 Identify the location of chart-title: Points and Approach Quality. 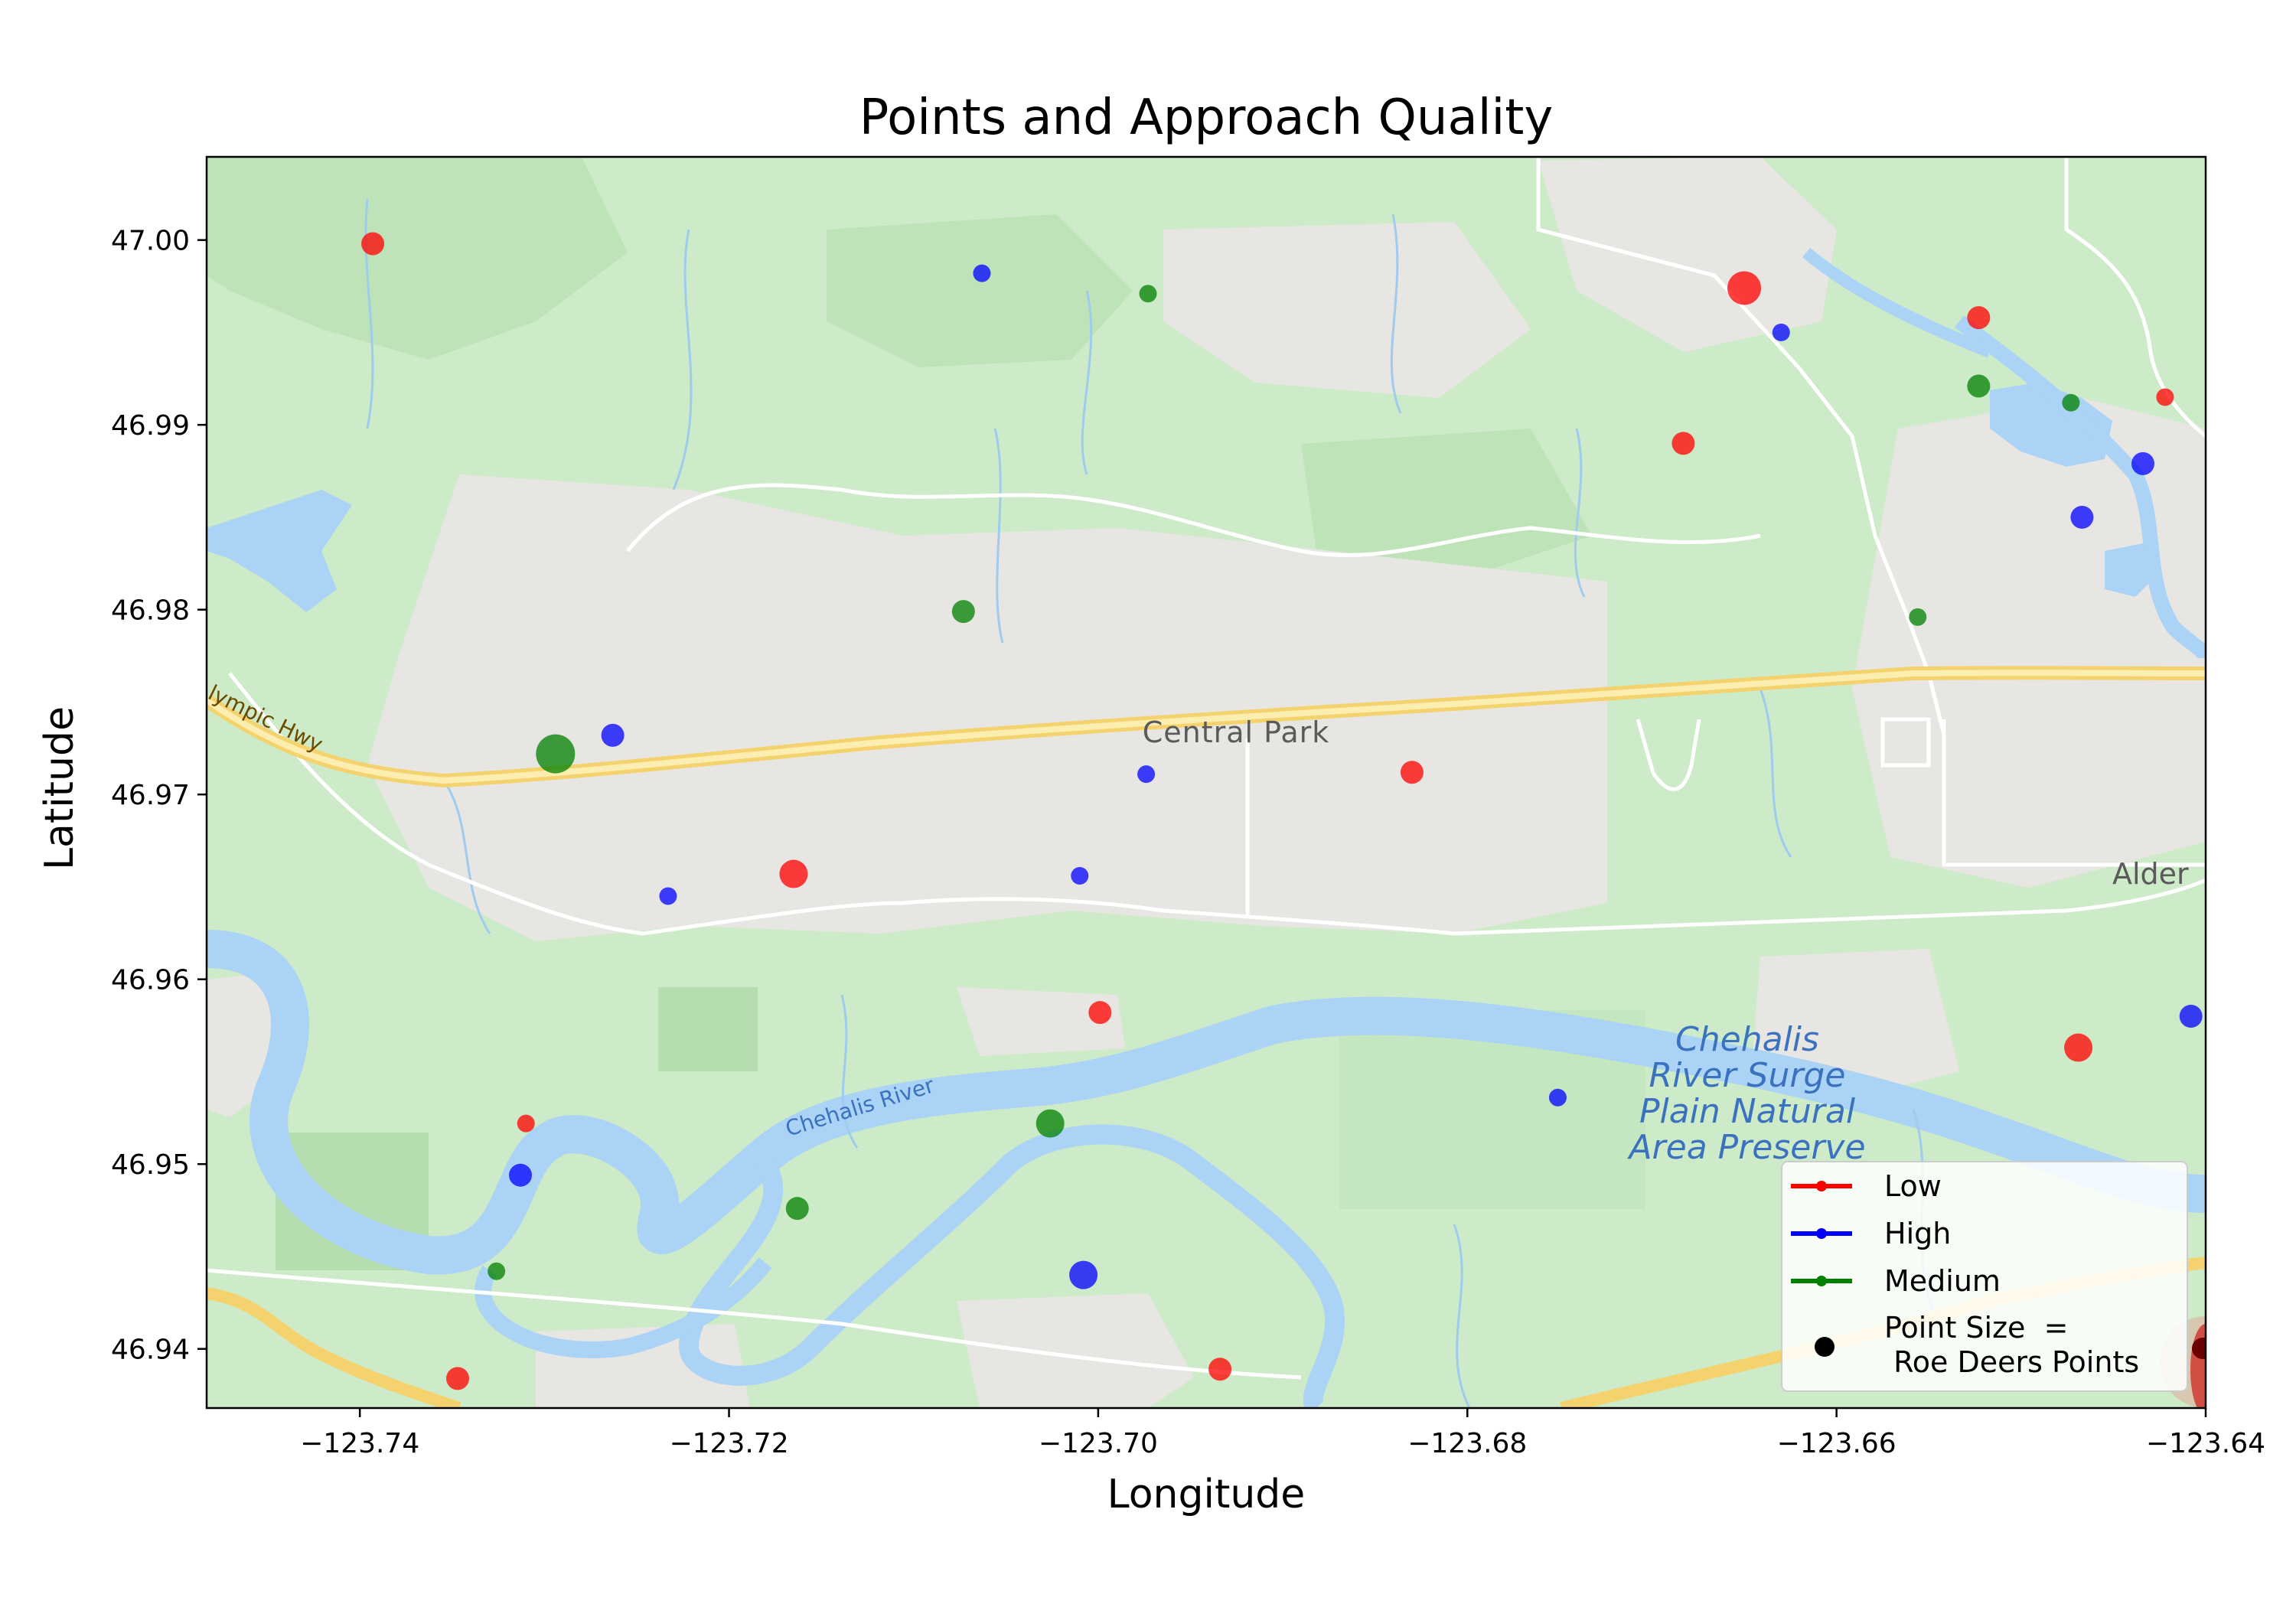
(1206, 118).